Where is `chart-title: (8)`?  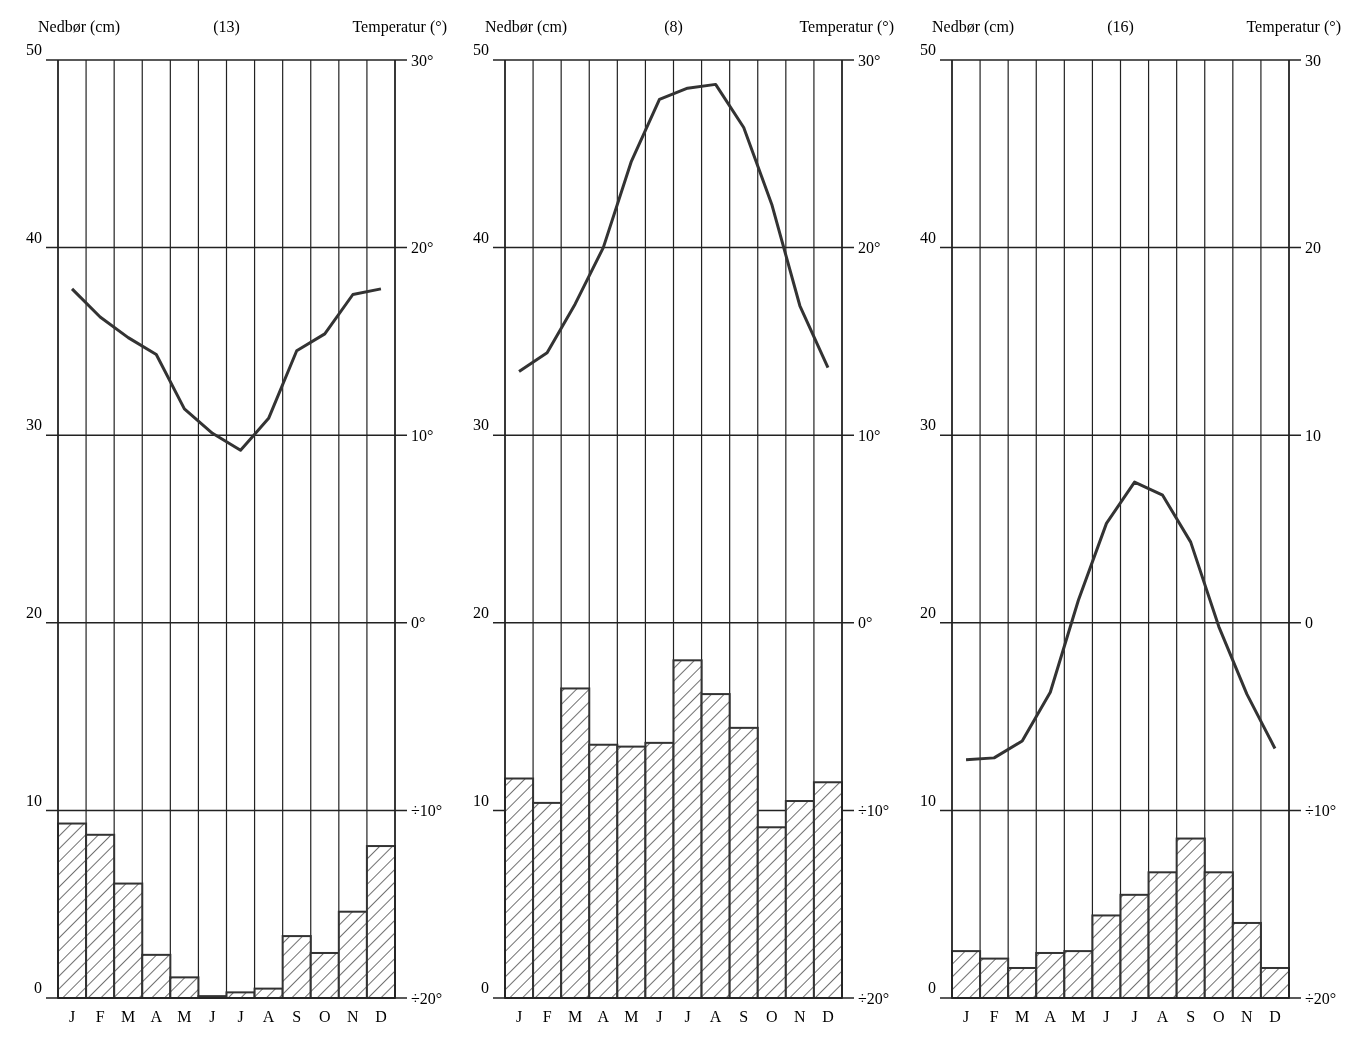
chart-title: (8) is located at coordinates (673, 27).